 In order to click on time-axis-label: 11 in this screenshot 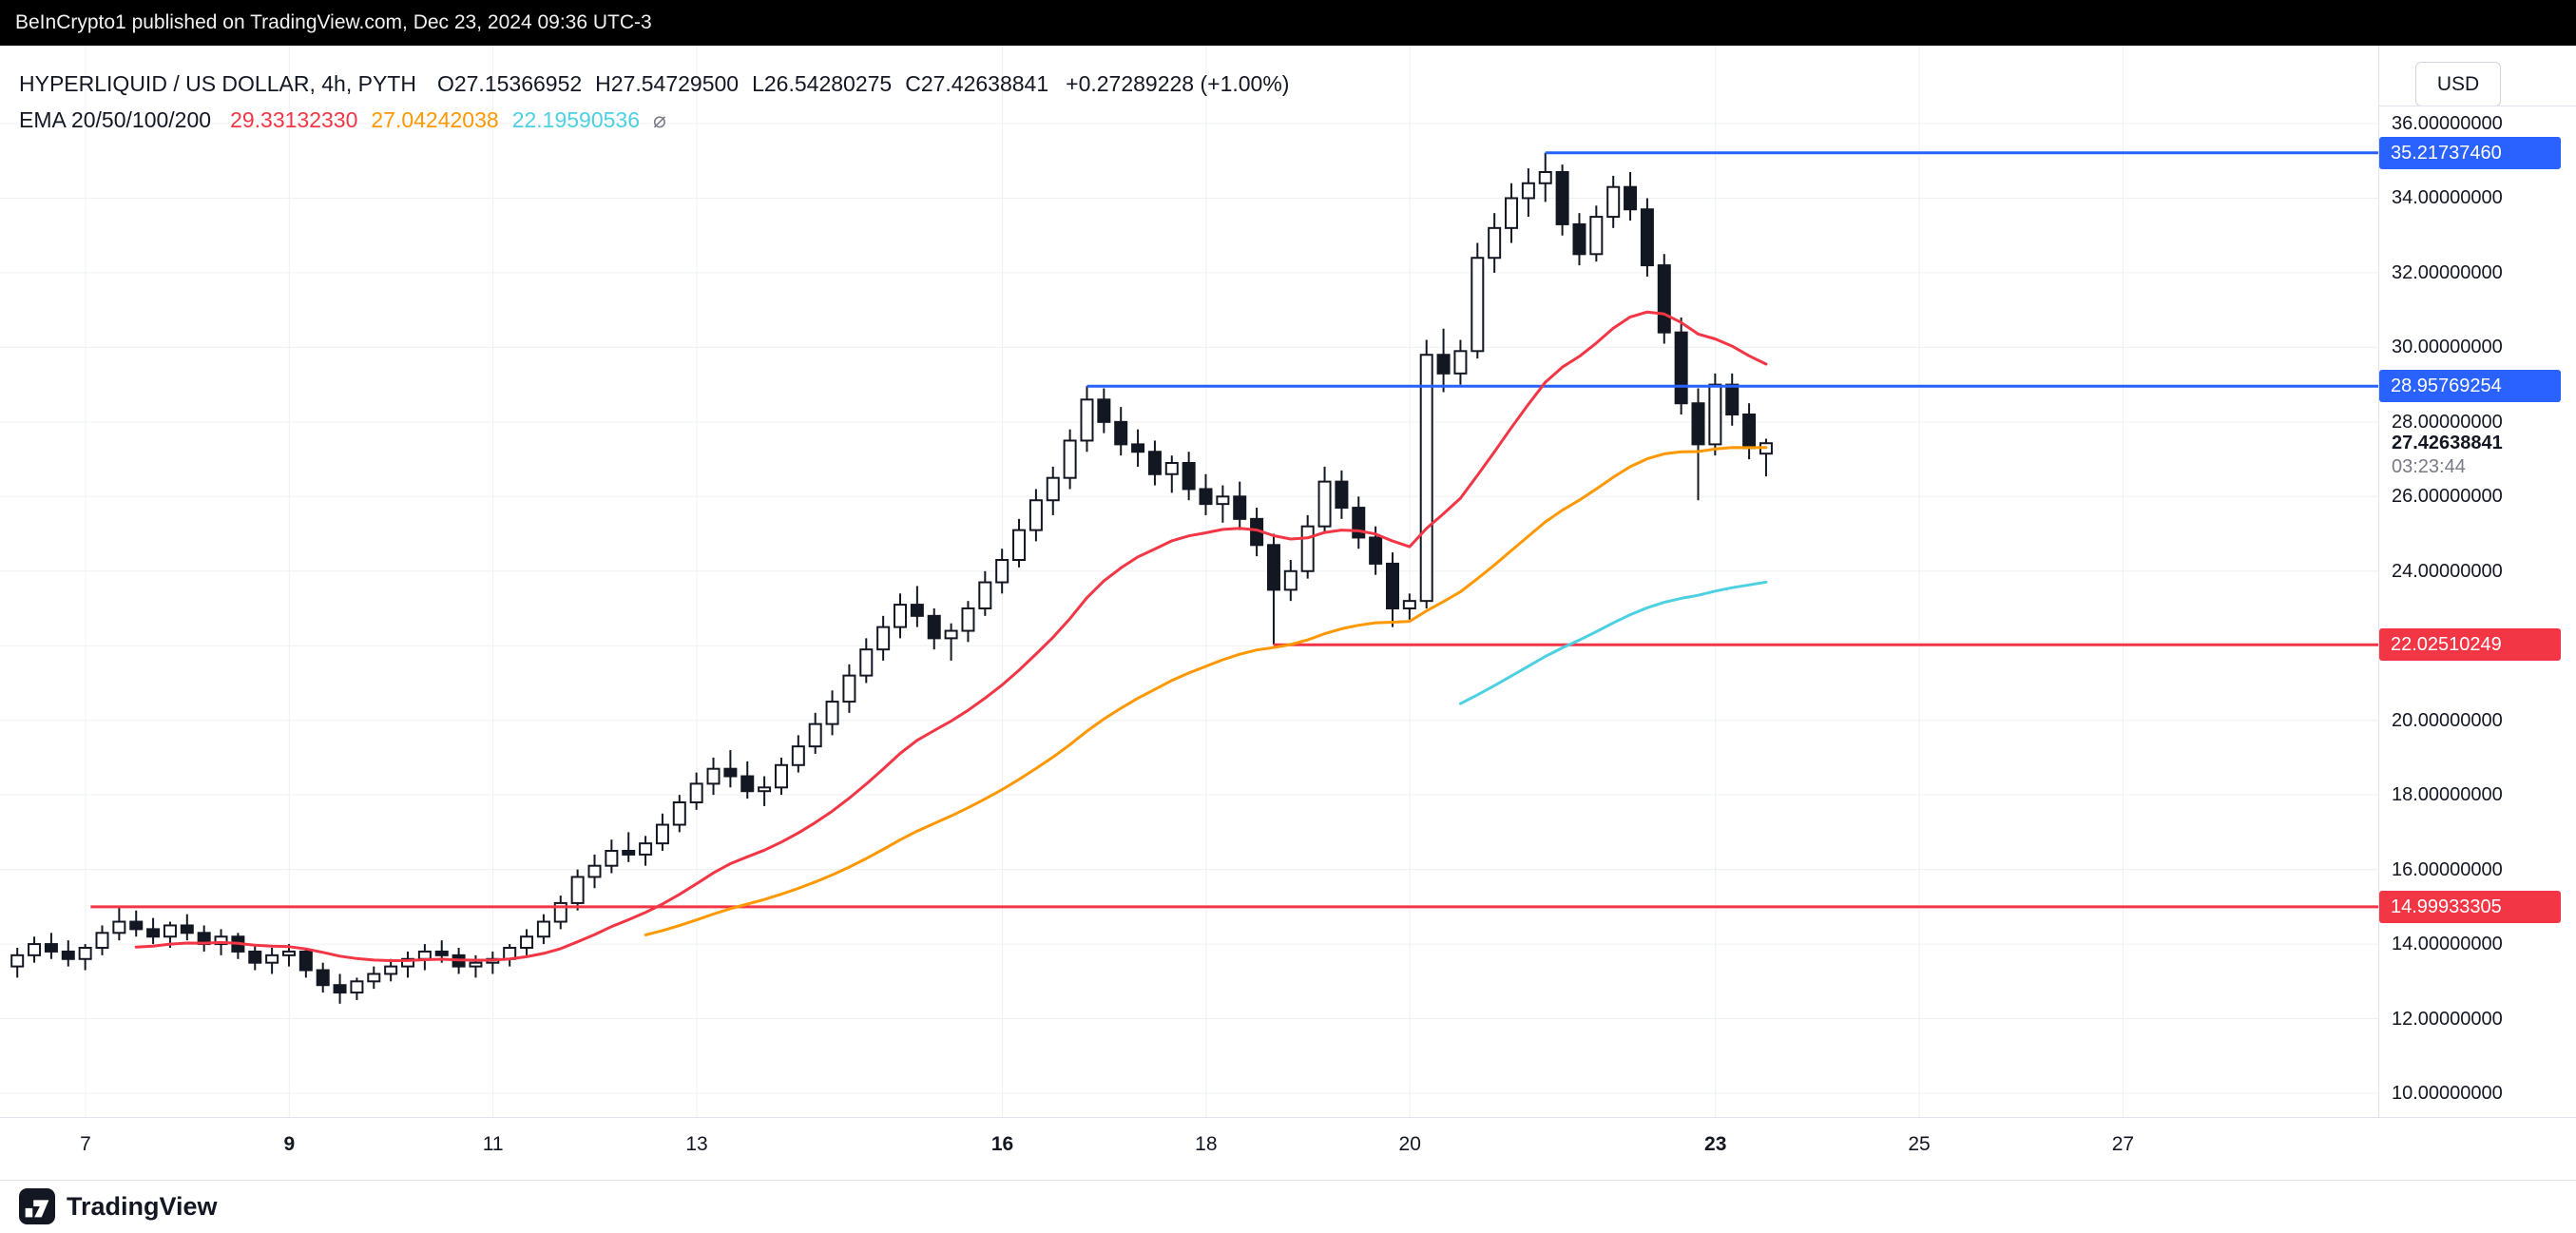, I will do `click(493, 1144)`.